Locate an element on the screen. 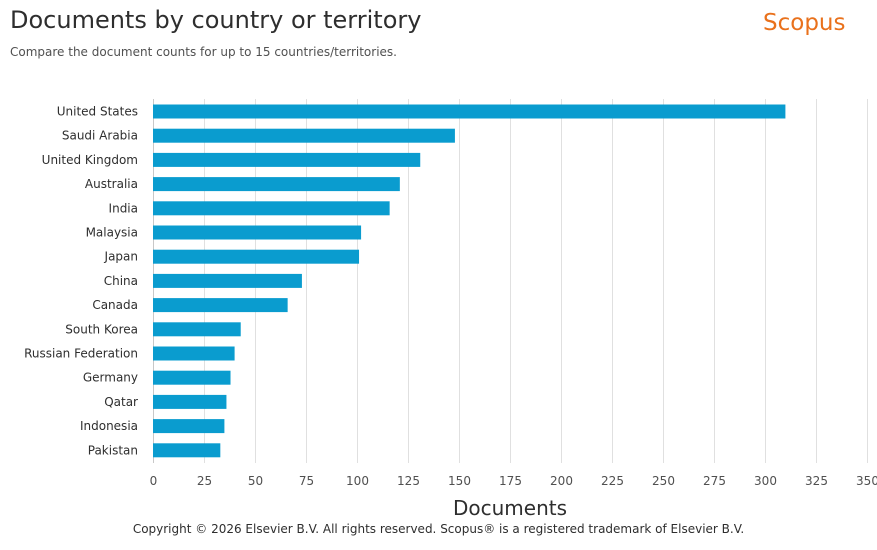 The width and height of the screenshot is (877, 550). x-tick-labels: 0 25 50 75 100 125 150 175 200 225 250 275 300 325 350 is located at coordinates (513, 481).